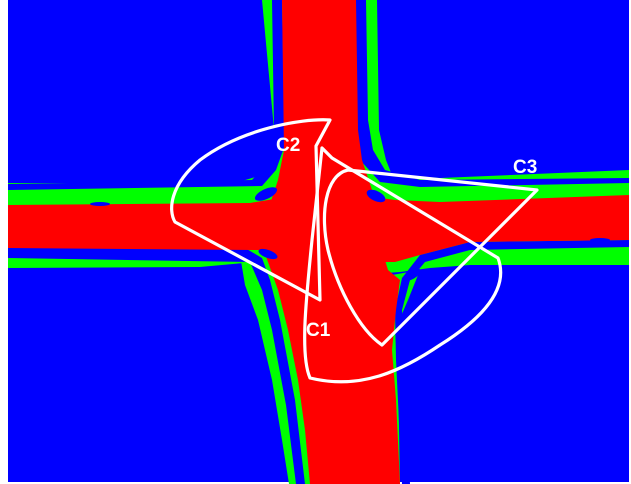  What do you see at coordinates (600, 240) in the screenshot?
I see `lane-mark-e` at bounding box center [600, 240].